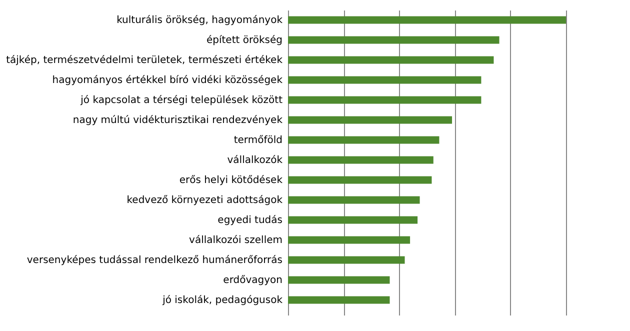 The image size is (630, 331). What do you see at coordinates (167, 80) in the screenshot?
I see `y-tick-label: hagyományos értékkel bíró vidéki közösségek` at bounding box center [167, 80].